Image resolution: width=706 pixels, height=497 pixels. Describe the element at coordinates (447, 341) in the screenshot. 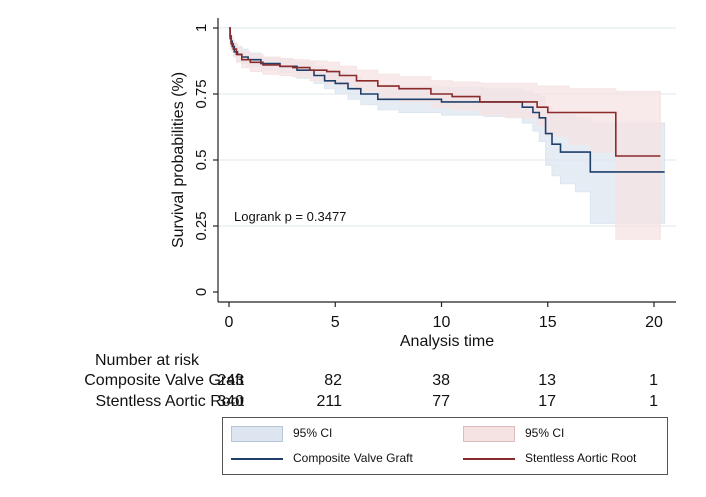

I see `x-axis-title: Analysis time` at that location.